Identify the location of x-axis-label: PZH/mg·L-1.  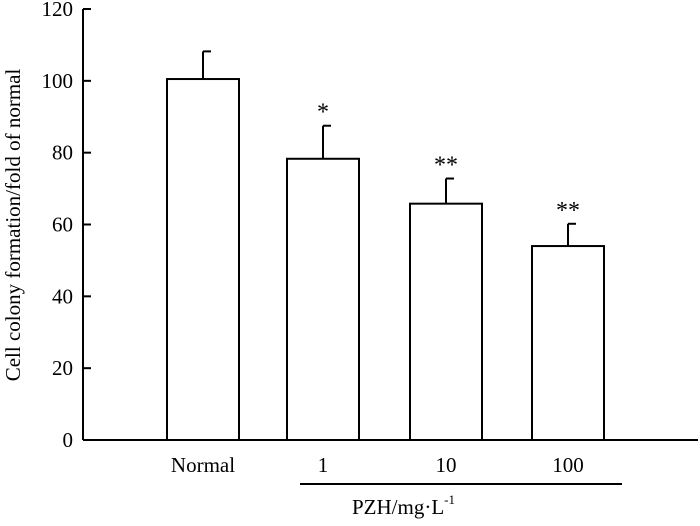
(403, 505).